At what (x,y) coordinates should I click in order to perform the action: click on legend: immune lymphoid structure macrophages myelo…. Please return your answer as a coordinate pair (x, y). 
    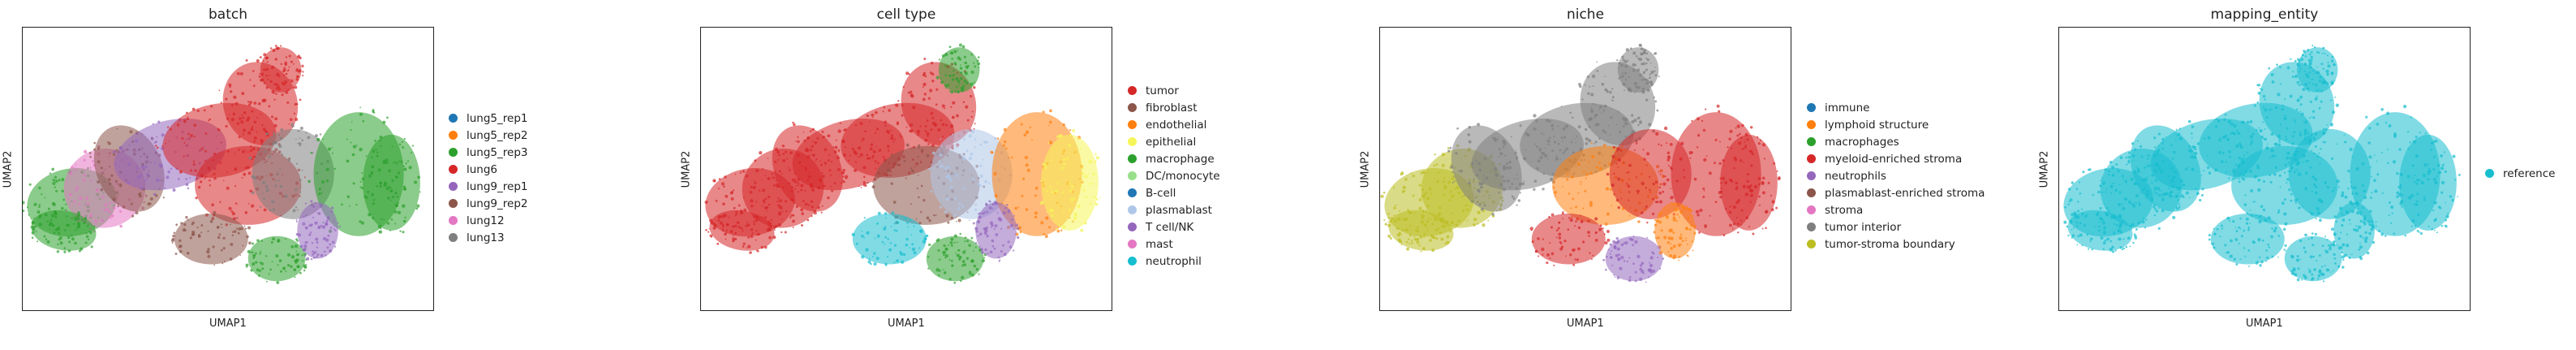
    Looking at the image, I should click on (1896, 176).